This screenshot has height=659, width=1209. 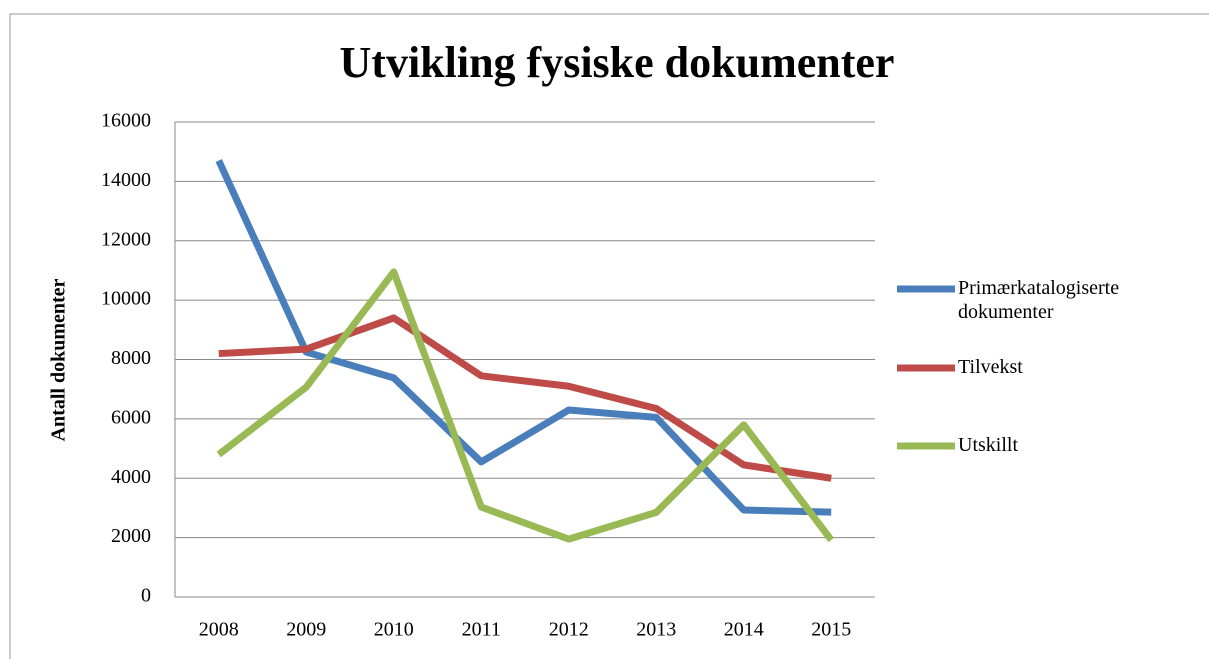 I want to click on chart-title: Utvikling fysiske dokumenter, so click(x=617, y=62).